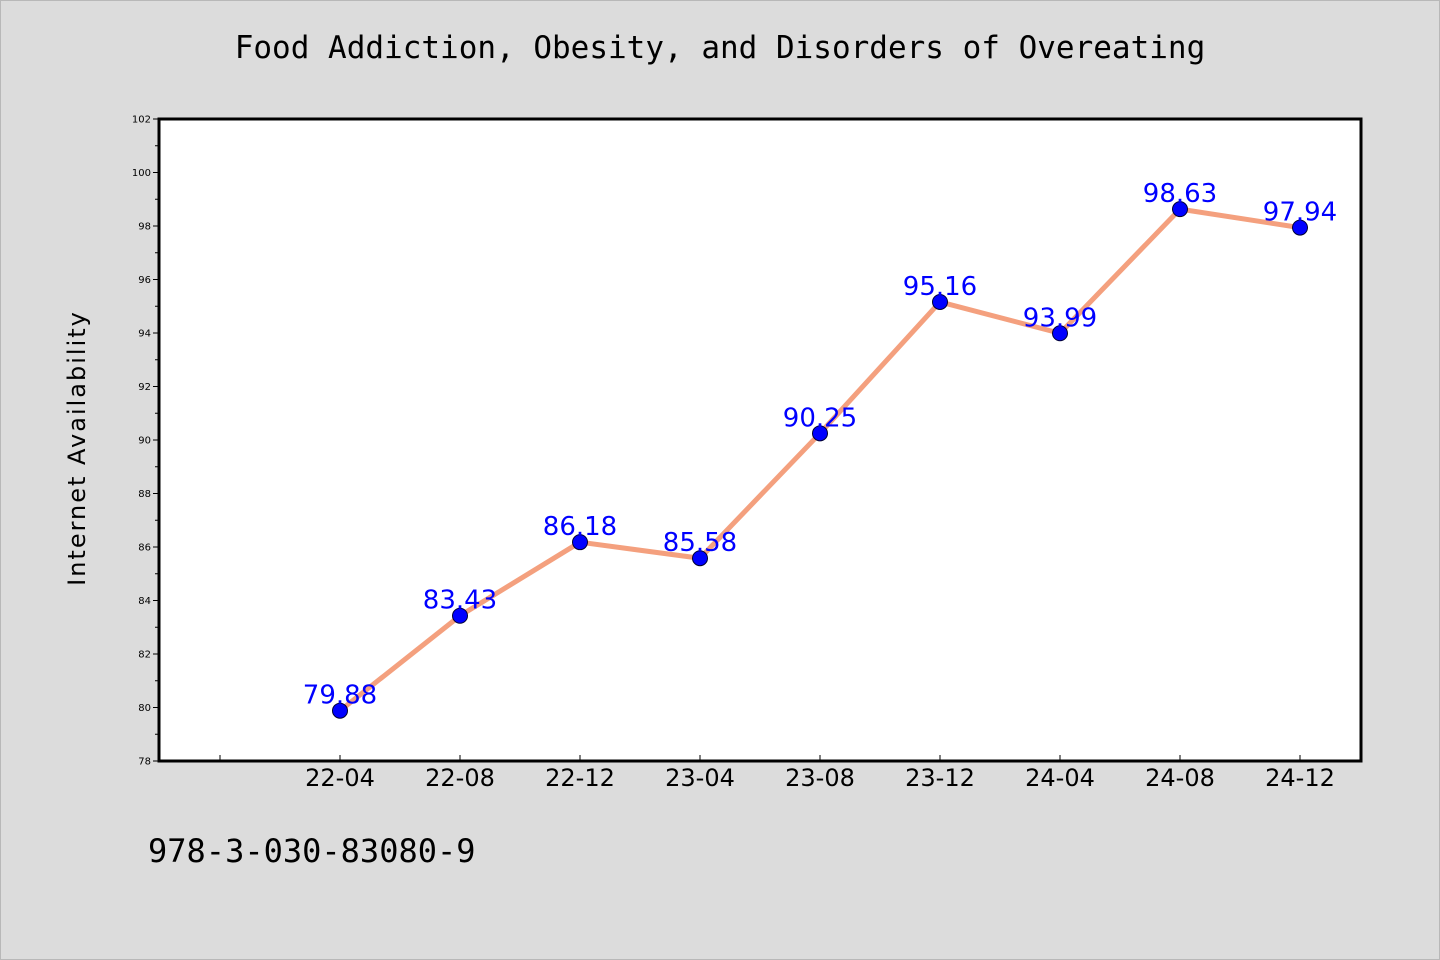  Describe the element at coordinates (144, 387) in the screenshot. I see `y-tick-label: 92` at that location.